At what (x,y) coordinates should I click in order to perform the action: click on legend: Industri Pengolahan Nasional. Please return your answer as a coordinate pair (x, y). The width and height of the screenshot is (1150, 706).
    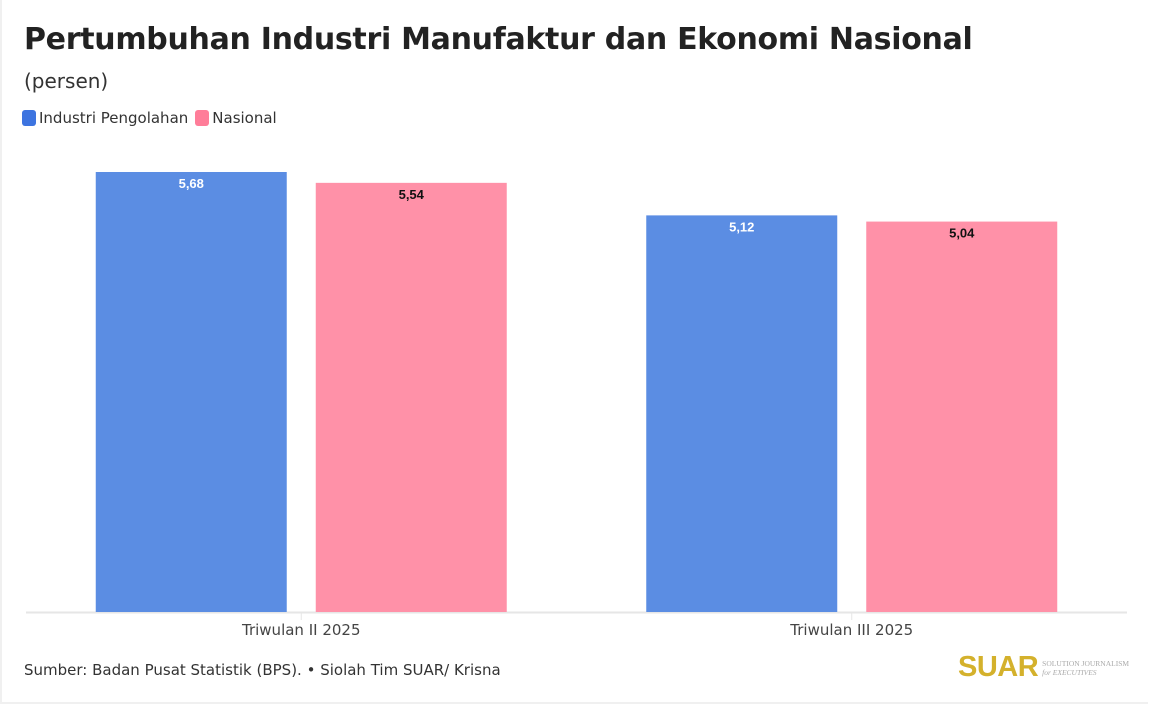
    Looking at the image, I should click on (153, 118).